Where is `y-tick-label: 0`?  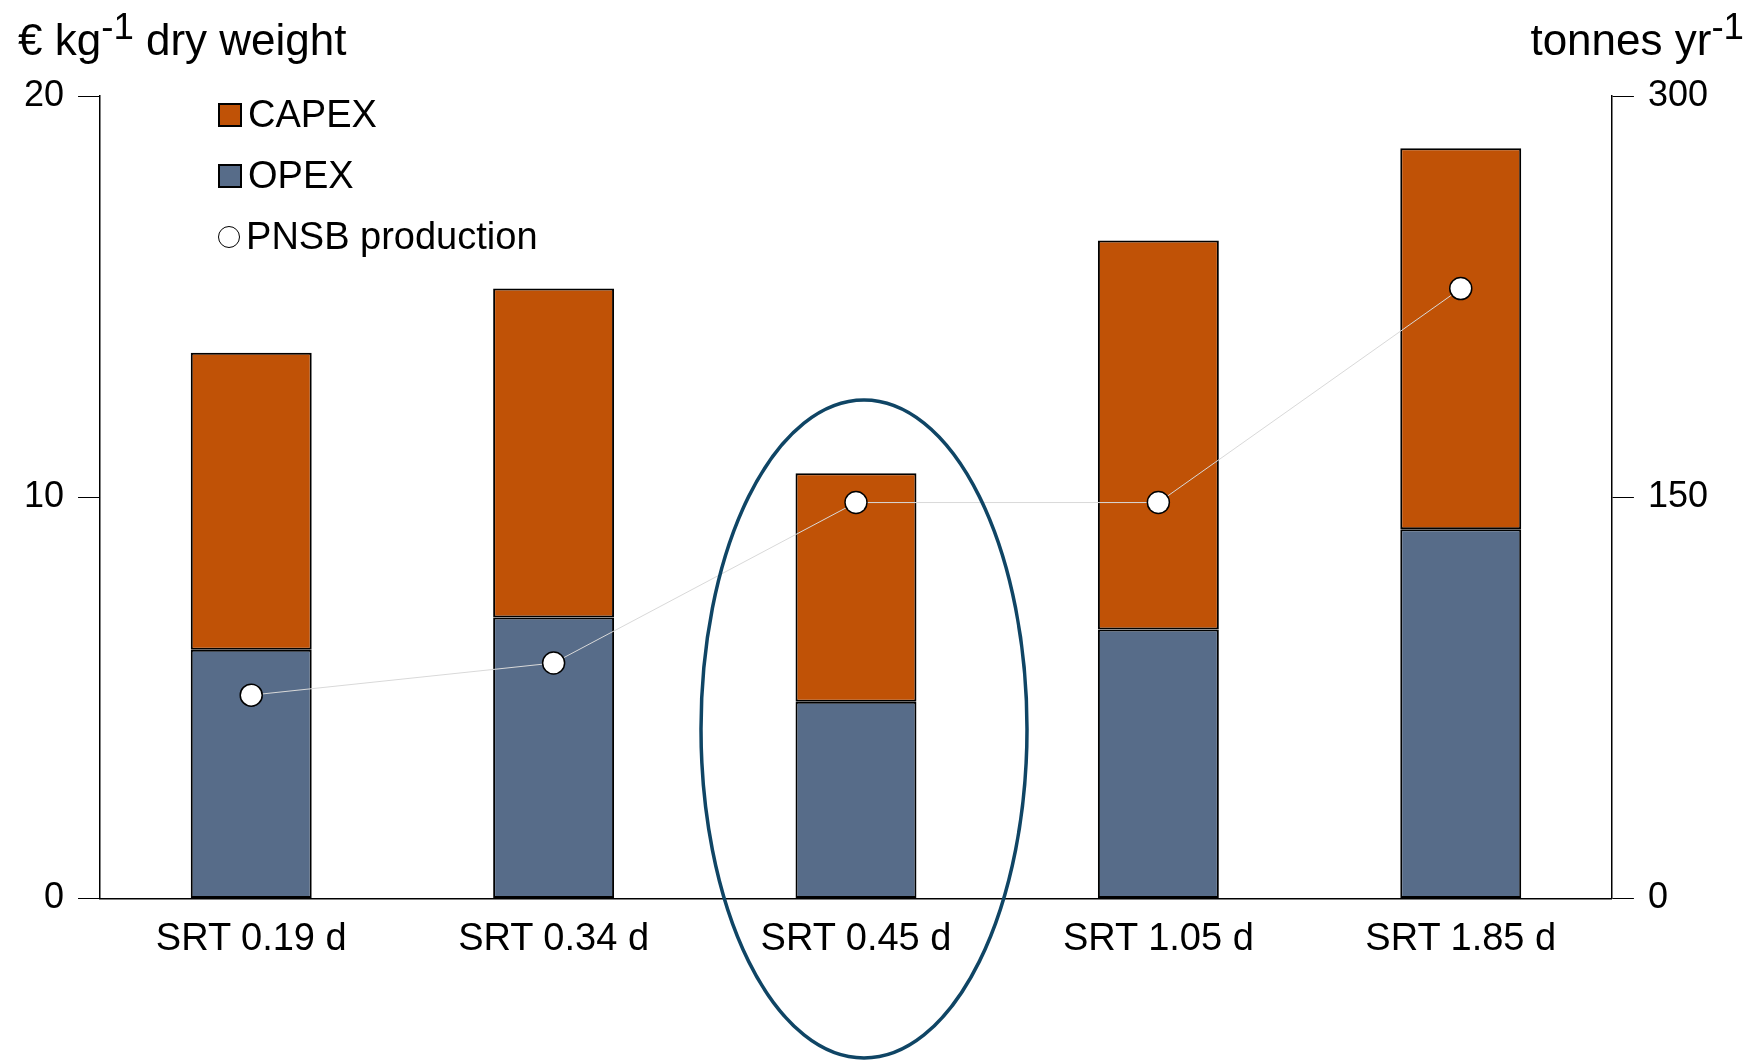 y-tick-label: 0 is located at coordinates (54, 896).